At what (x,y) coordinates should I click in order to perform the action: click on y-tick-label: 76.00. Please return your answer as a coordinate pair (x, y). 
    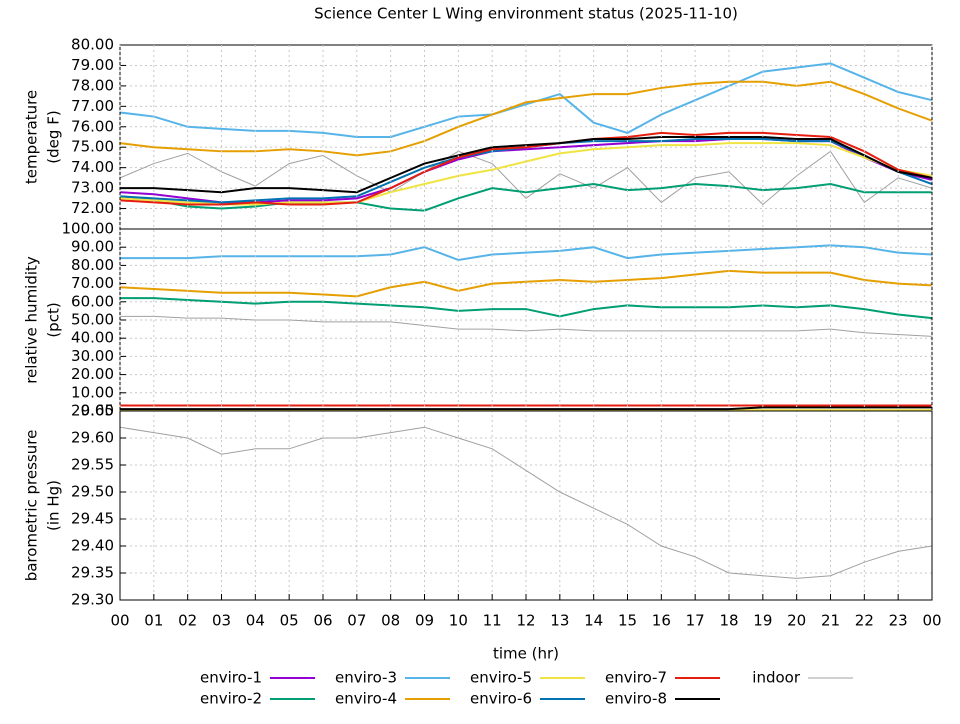
    Looking at the image, I should click on (92, 126).